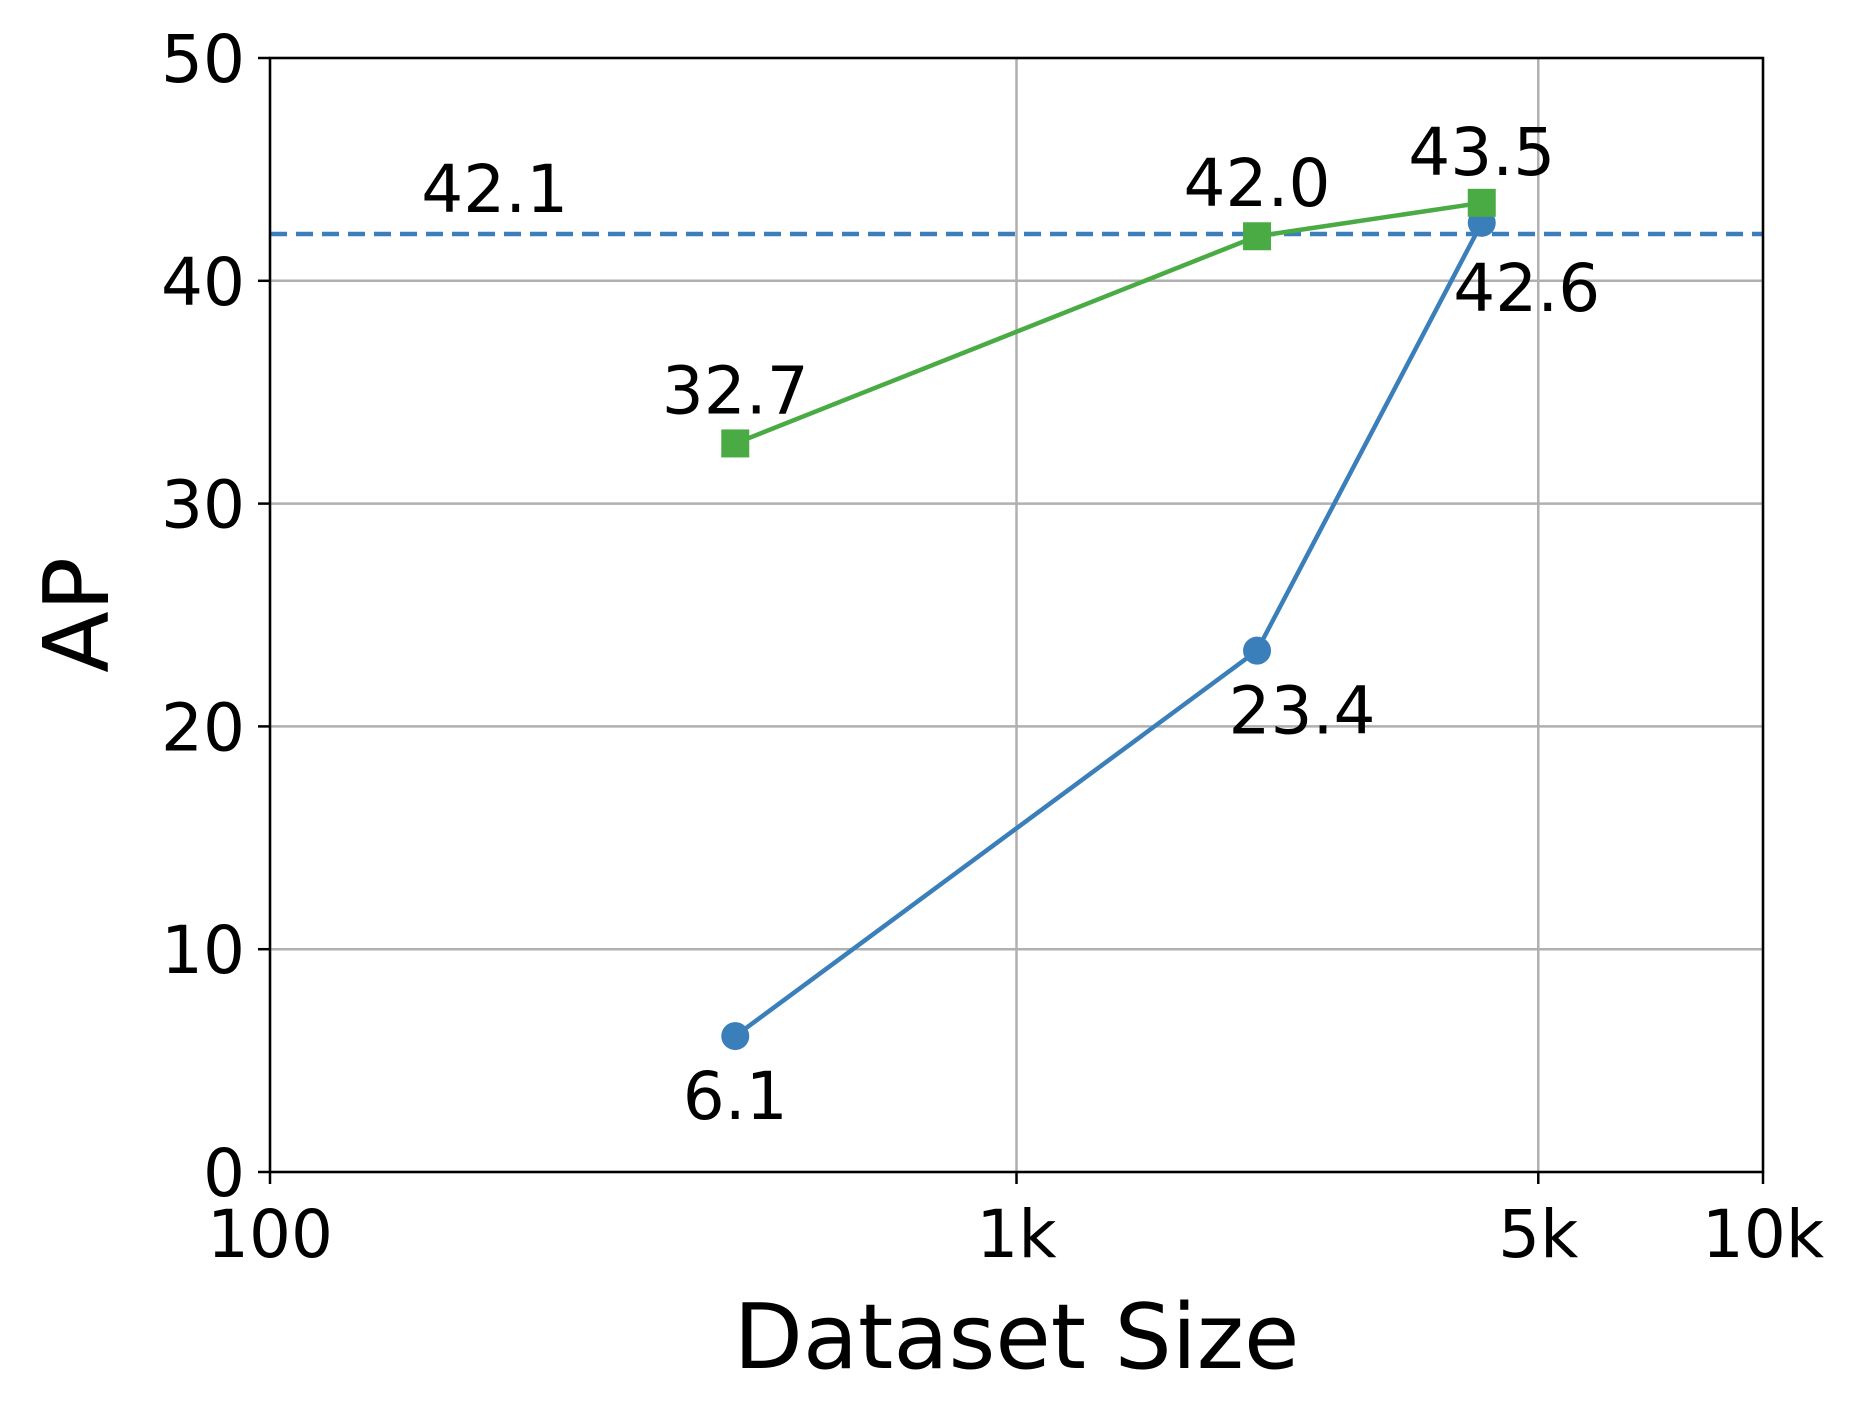 This screenshot has height=1413, width=1855. Describe the element at coordinates (1763, 1234) in the screenshot. I see `x-tick-label: 10k` at that location.